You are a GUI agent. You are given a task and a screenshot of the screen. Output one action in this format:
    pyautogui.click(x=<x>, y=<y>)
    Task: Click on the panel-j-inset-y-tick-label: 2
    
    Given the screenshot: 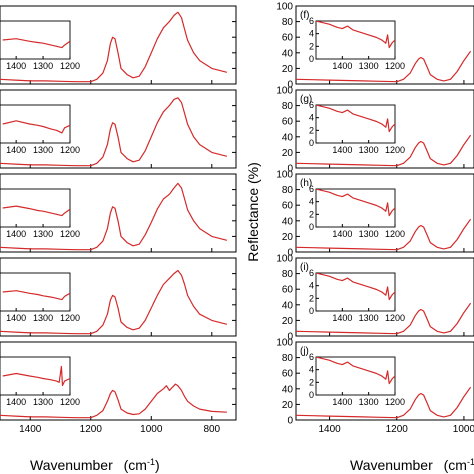 What is the action you would take?
    pyautogui.click(x=311, y=382)
    